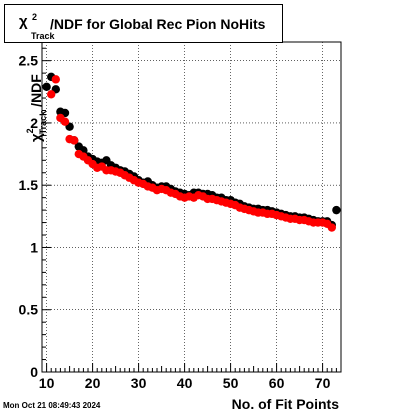 The image size is (400, 414). Describe the element at coordinates (47, 383) in the screenshot. I see `x-tick-label: 10` at that location.